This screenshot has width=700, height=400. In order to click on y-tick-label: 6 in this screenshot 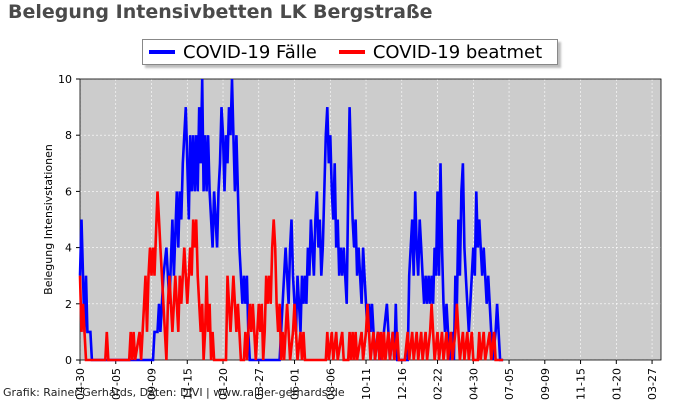, I will do `click(68, 191)`.